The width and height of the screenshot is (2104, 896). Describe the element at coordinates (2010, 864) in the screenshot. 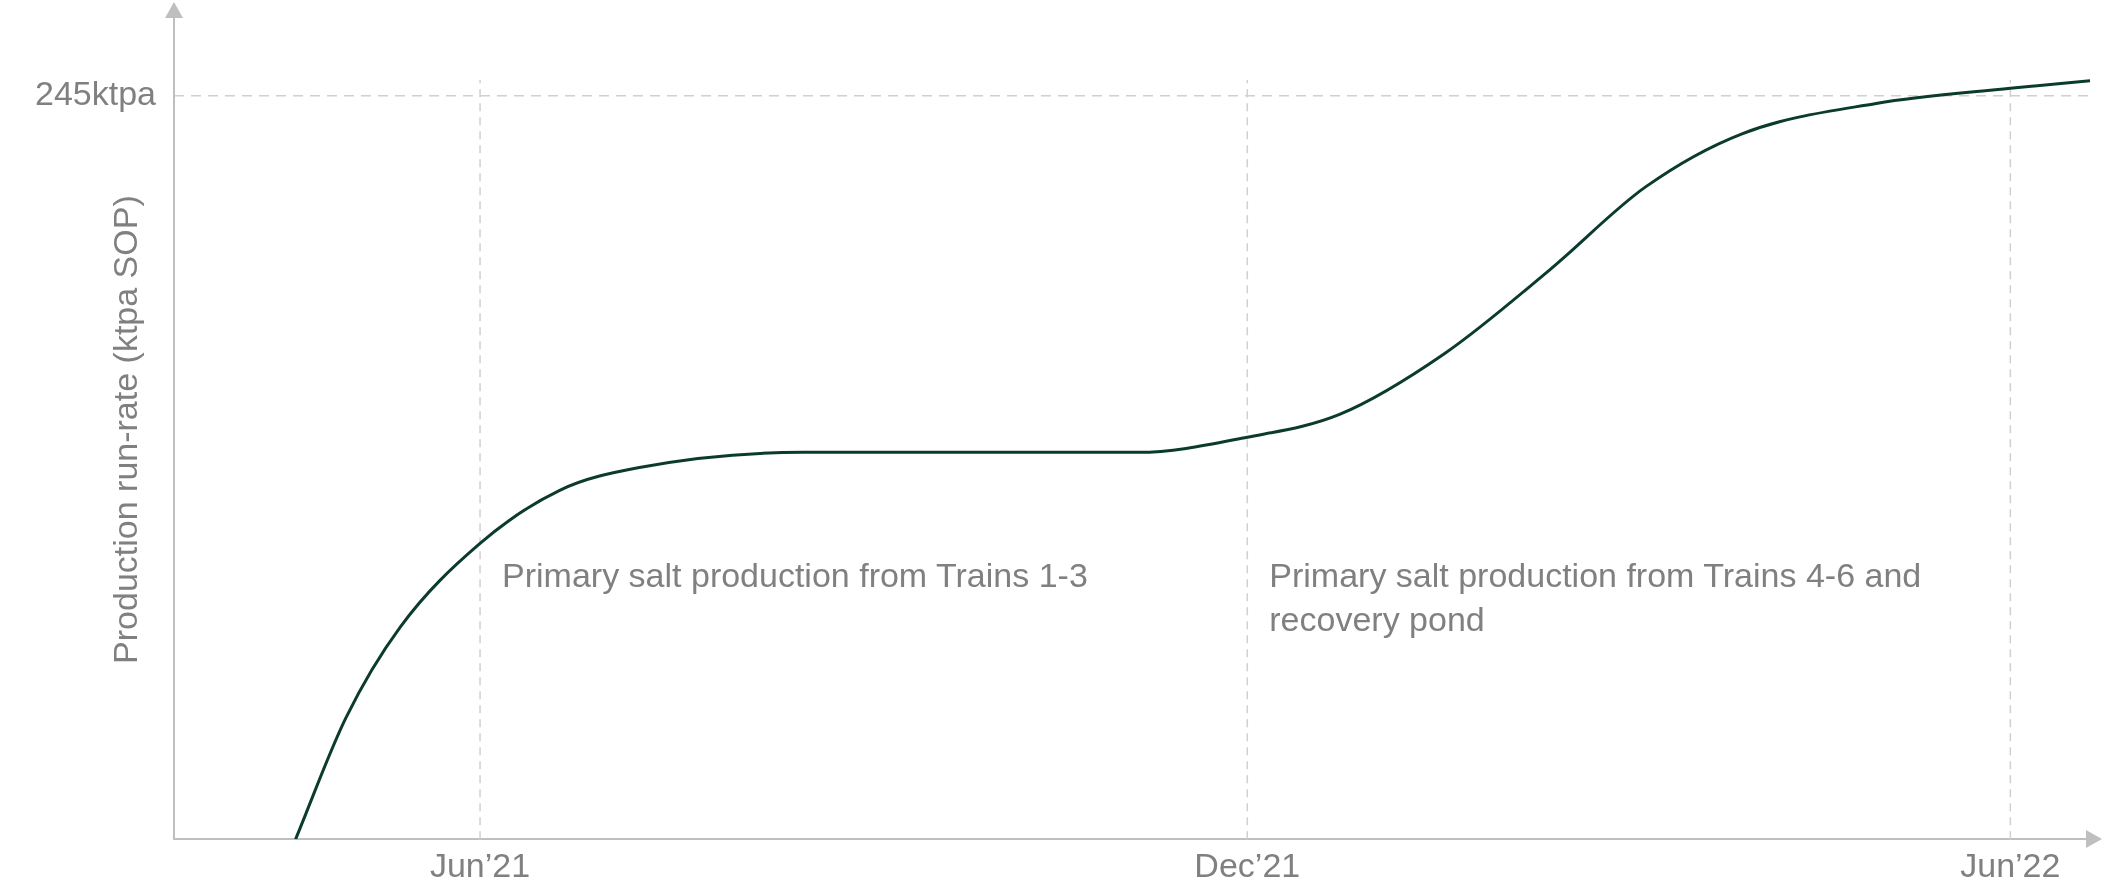

I see `x-tick-label: Jun’22` at that location.